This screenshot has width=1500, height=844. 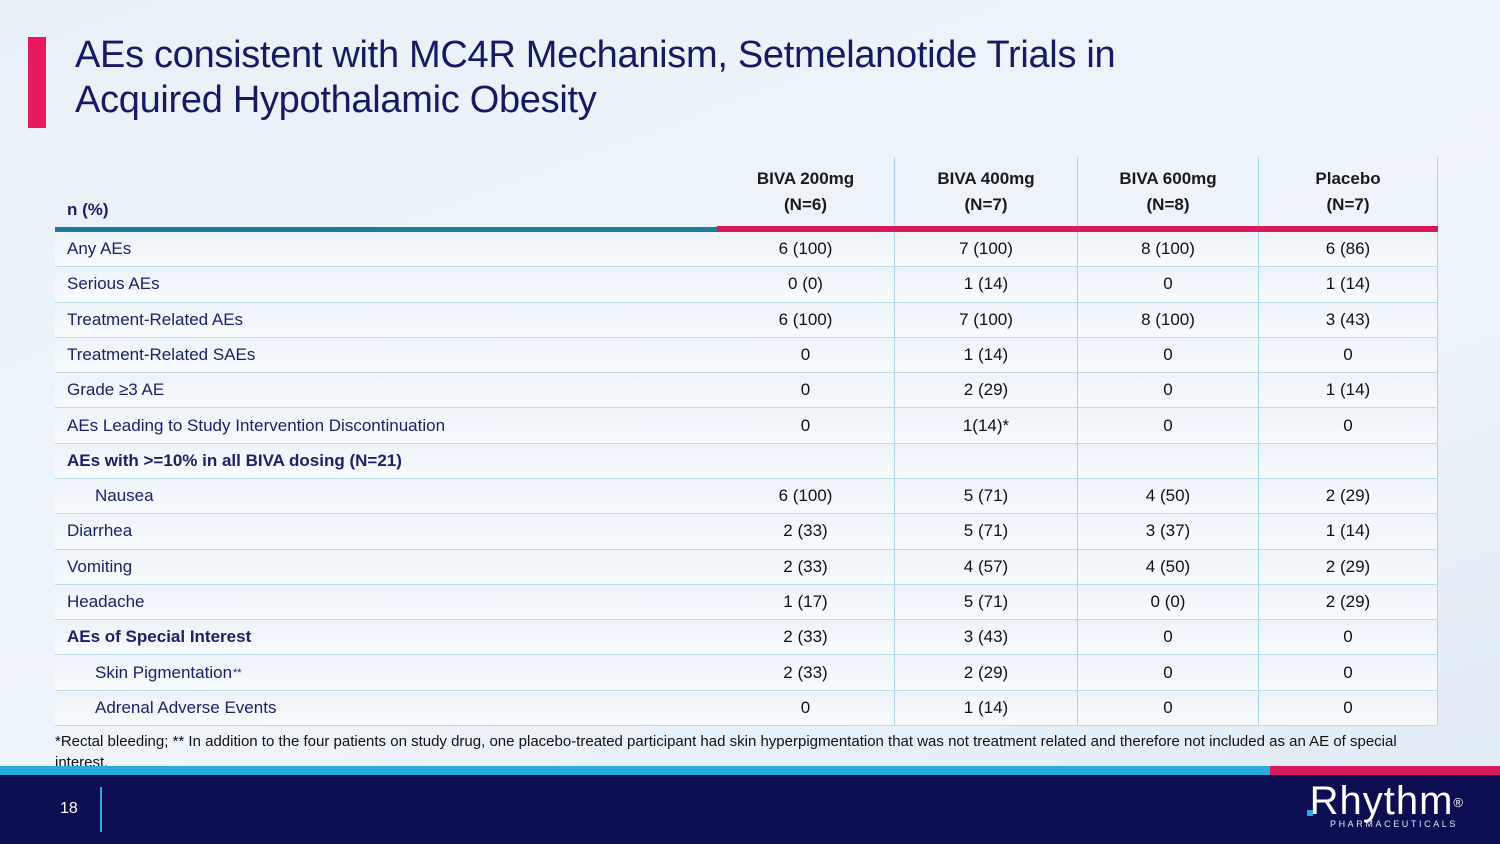 What do you see at coordinates (1168, 204) in the screenshot?
I see `column-header-n: (N=8)` at bounding box center [1168, 204].